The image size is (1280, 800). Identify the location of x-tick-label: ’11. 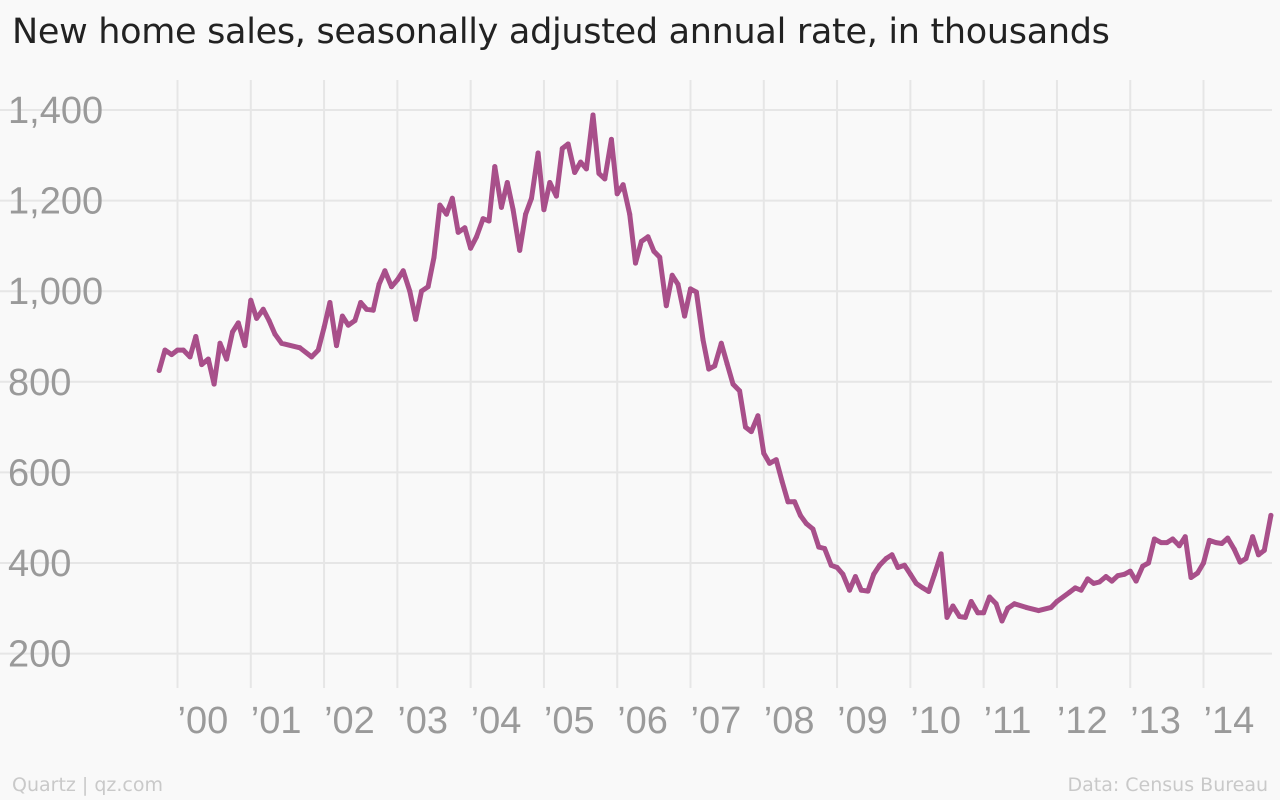
(1008, 721).